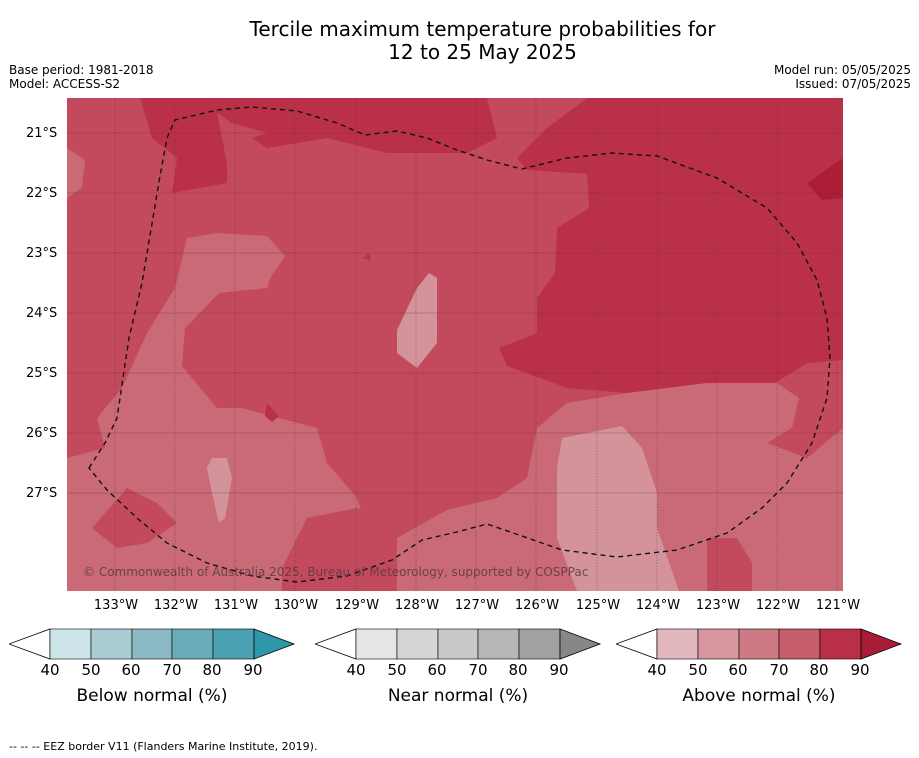  I want to click on lon-label-132: 132°W, so click(176, 605).